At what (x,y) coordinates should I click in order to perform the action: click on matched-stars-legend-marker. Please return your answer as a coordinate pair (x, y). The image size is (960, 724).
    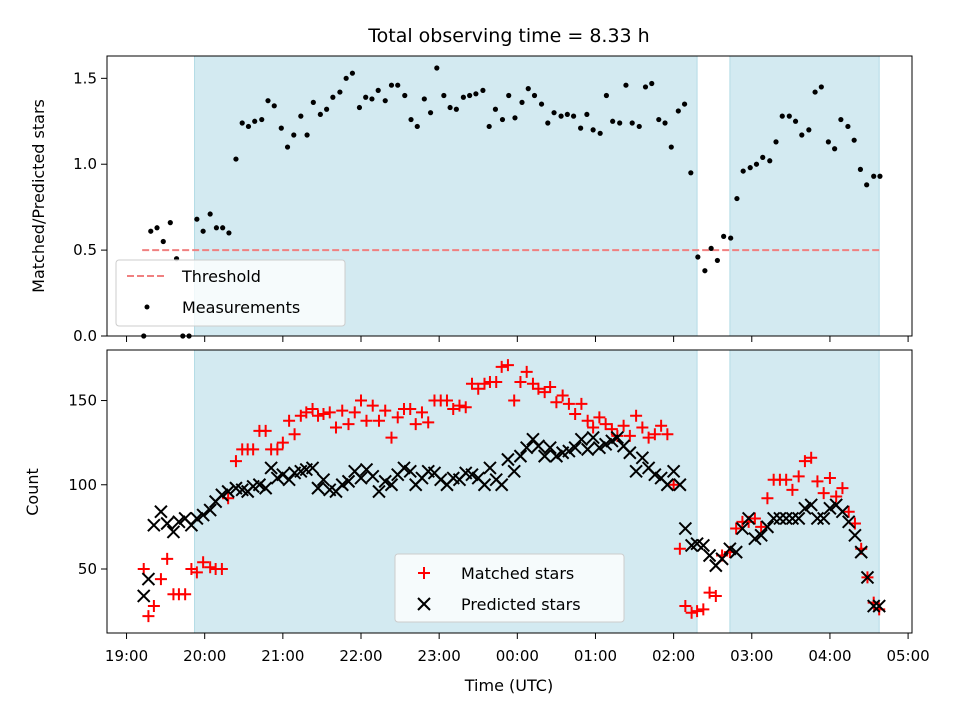
    Looking at the image, I should click on (424, 573).